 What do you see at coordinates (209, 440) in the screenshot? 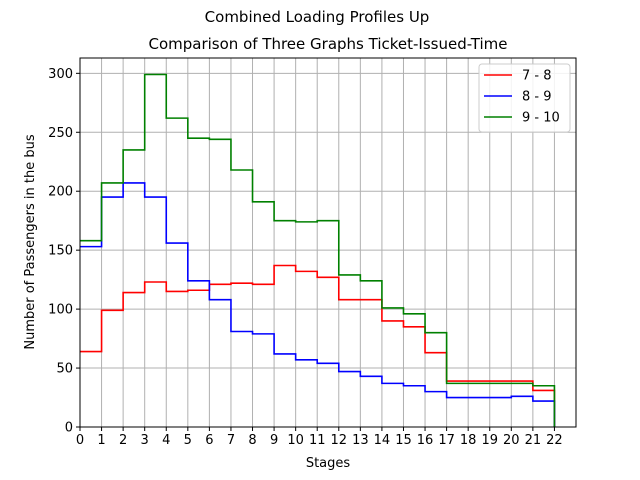
I see `x-tick-label: 6` at bounding box center [209, 440].